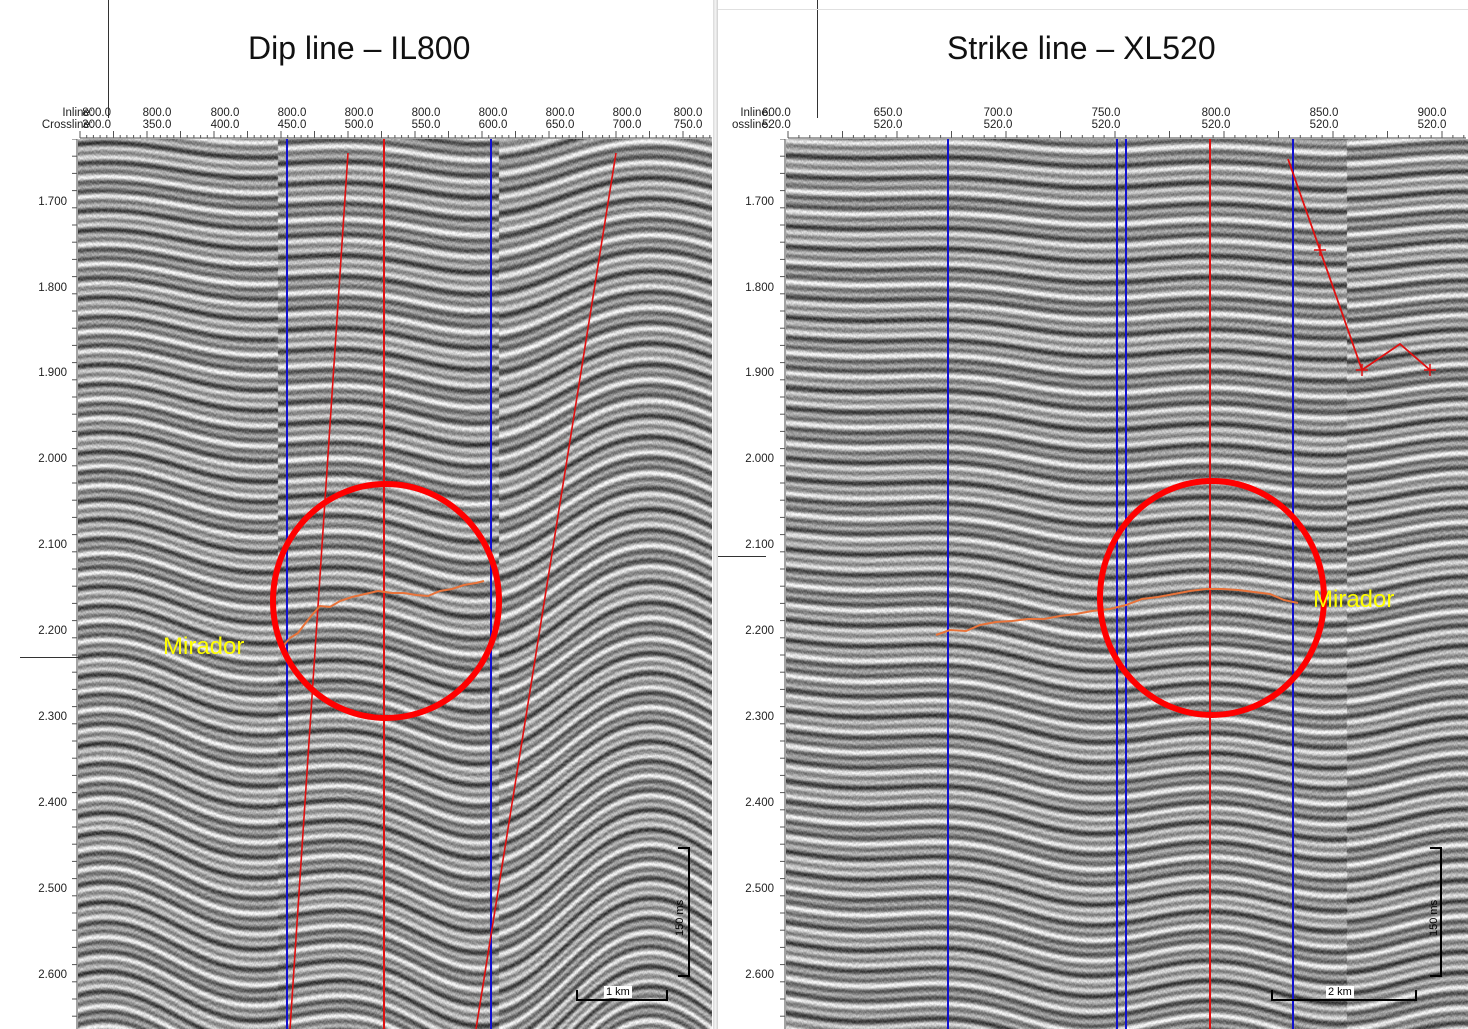 This screenshot has width=1468, height=1029. I want to click on scale-bars, so click(633, 924).